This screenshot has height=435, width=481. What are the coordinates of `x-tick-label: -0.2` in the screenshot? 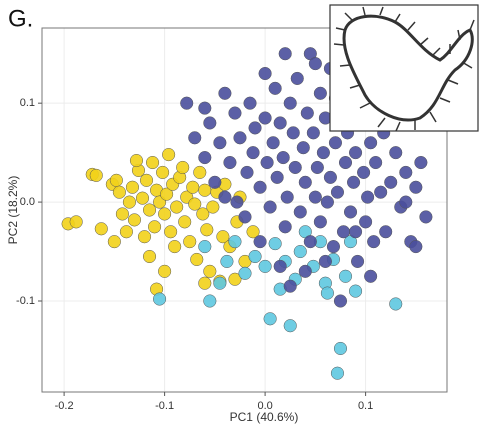 It's located at (64, 406).